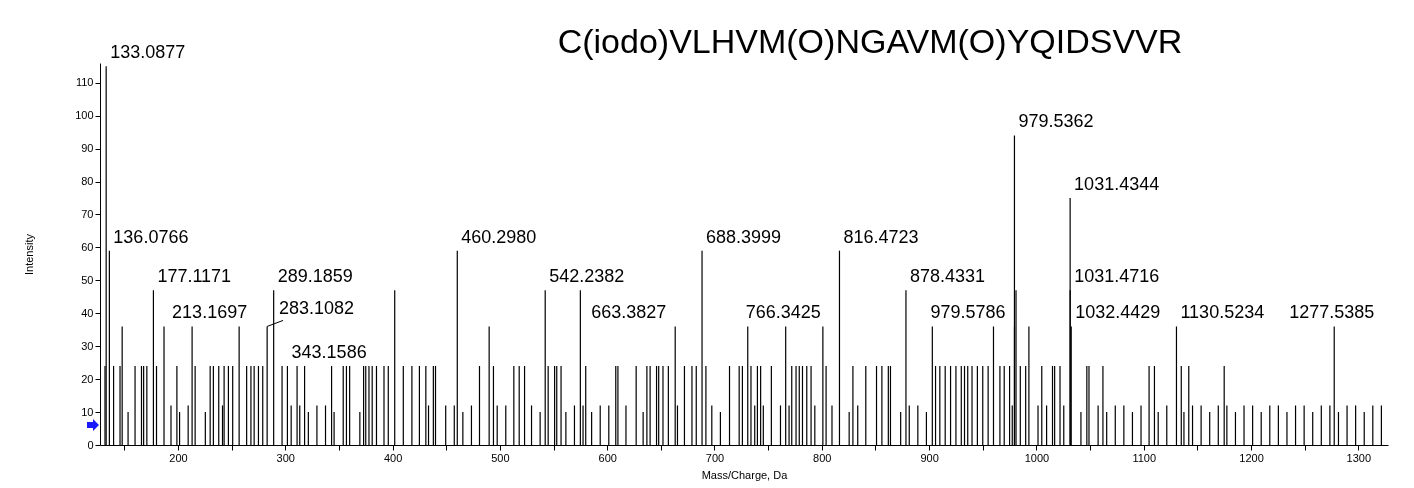 This screenshot has width=1414, height=488. I want to click on x-tick-label: 1000, so click(1037, 457).